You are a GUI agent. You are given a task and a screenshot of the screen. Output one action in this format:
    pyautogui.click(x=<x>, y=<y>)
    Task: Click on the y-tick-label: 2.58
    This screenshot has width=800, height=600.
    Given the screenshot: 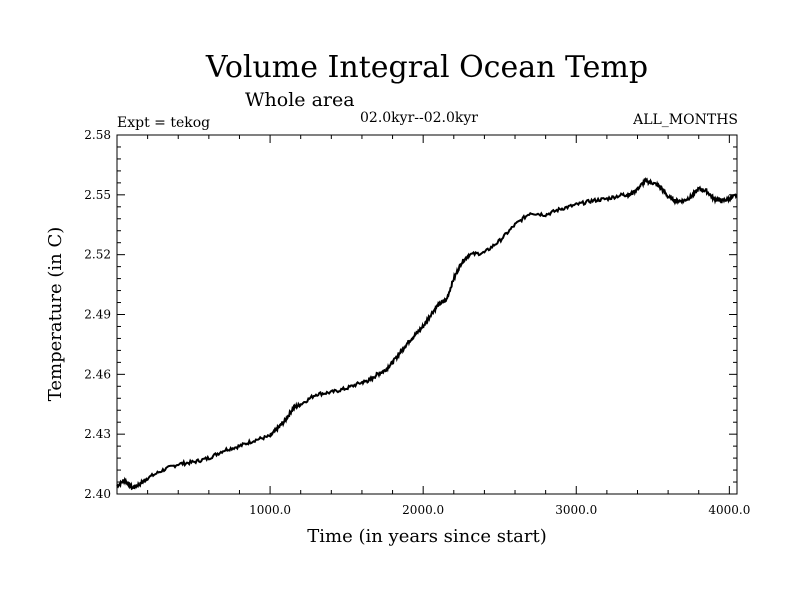 What is the action you would take?
    pyautogui.click(x=97, y=135)
    